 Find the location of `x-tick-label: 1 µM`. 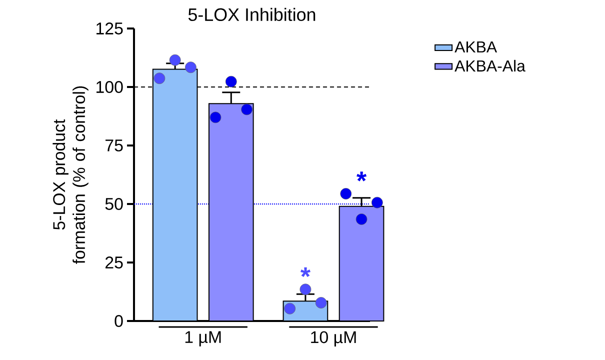

x-tick-label: 1 µM is located at coordinates (203, 338).